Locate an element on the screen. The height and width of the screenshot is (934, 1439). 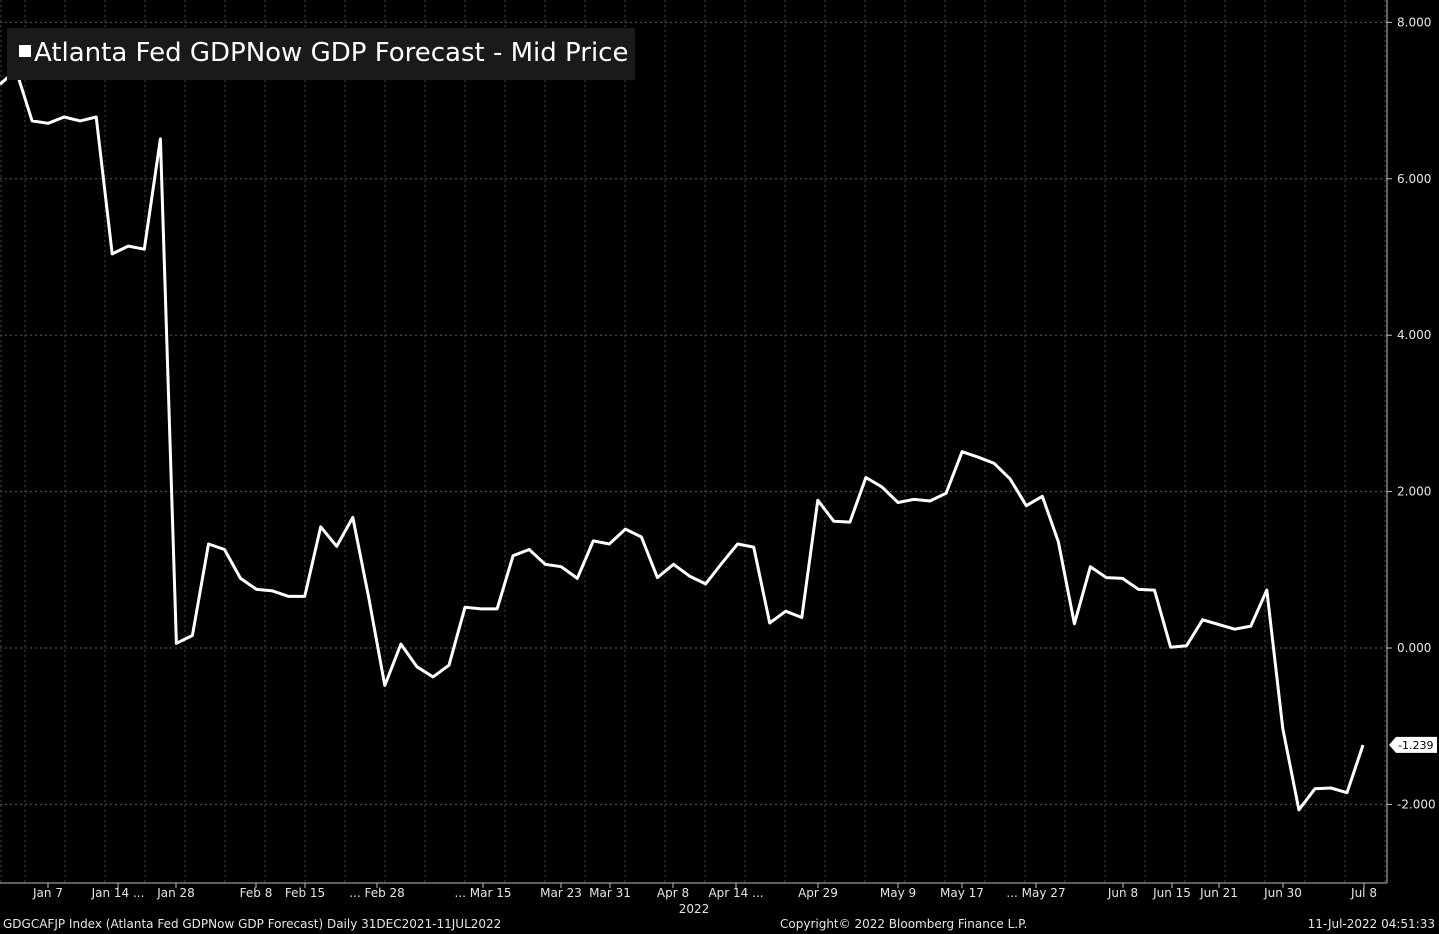
x-tick-label: Jan 28 is located at coordinates (175, 893).